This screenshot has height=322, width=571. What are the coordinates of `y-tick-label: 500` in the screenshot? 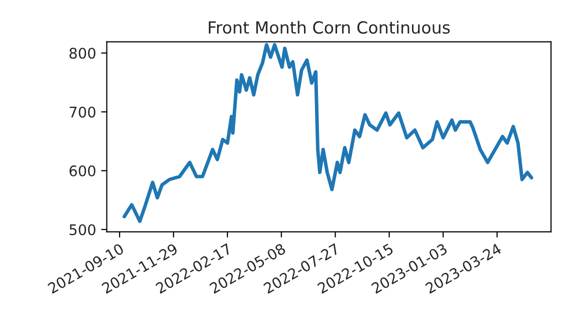 It's located at (83, 230).